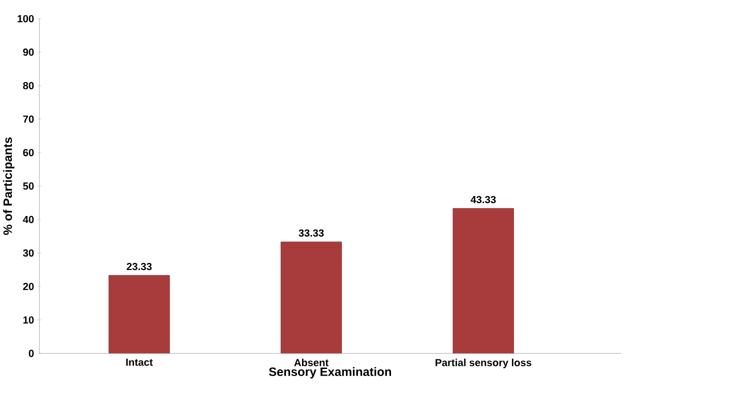  I want to click on x-axis-title: Sensory Examination, so click(330, 373).